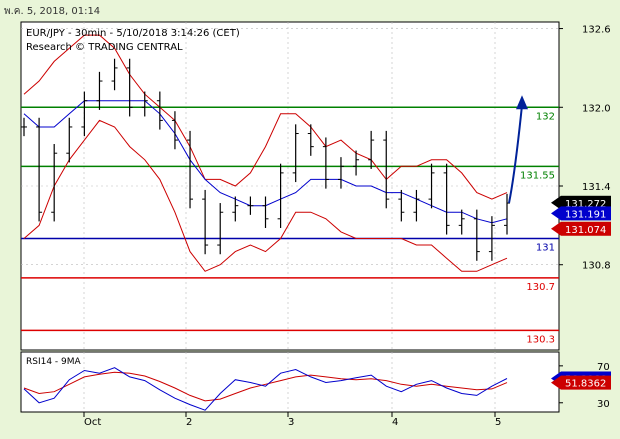 Image resolution: width=620 pixels, height=439 pixels. I want to click on y-tick-label: 132.0, so click(596, 108).